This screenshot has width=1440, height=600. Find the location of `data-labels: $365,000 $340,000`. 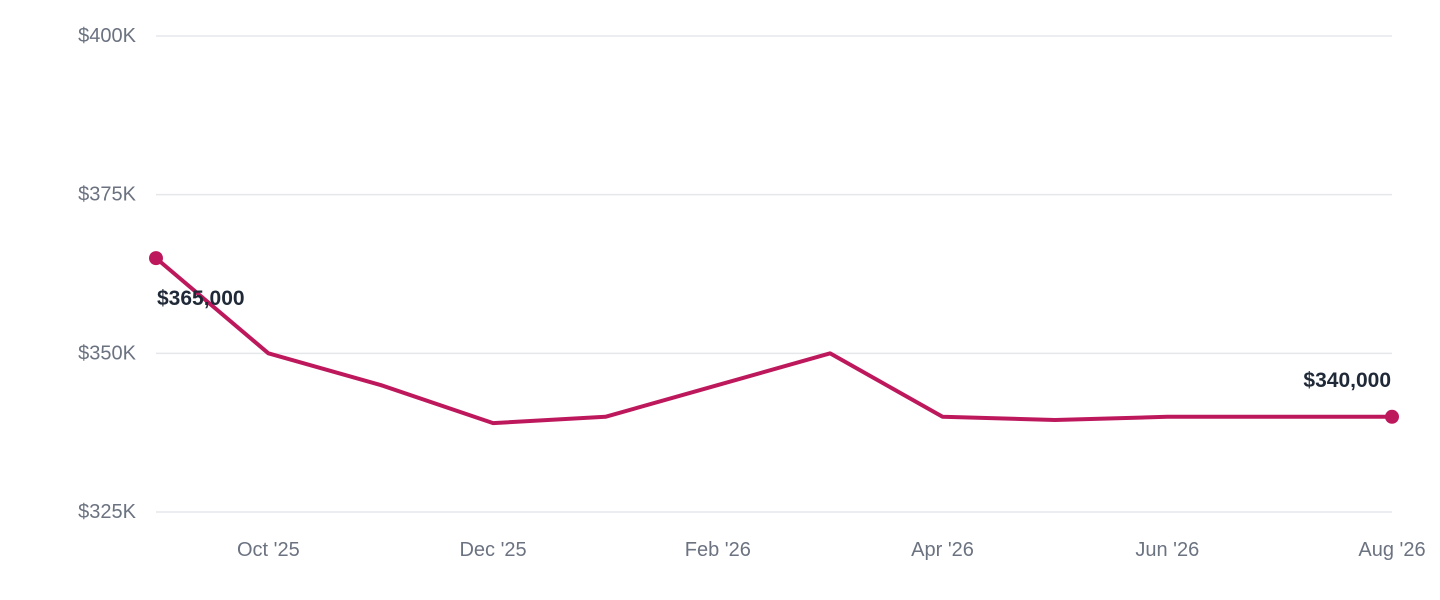

data-labels: $365,000 $340,000 is located at coordinates (774, 339).